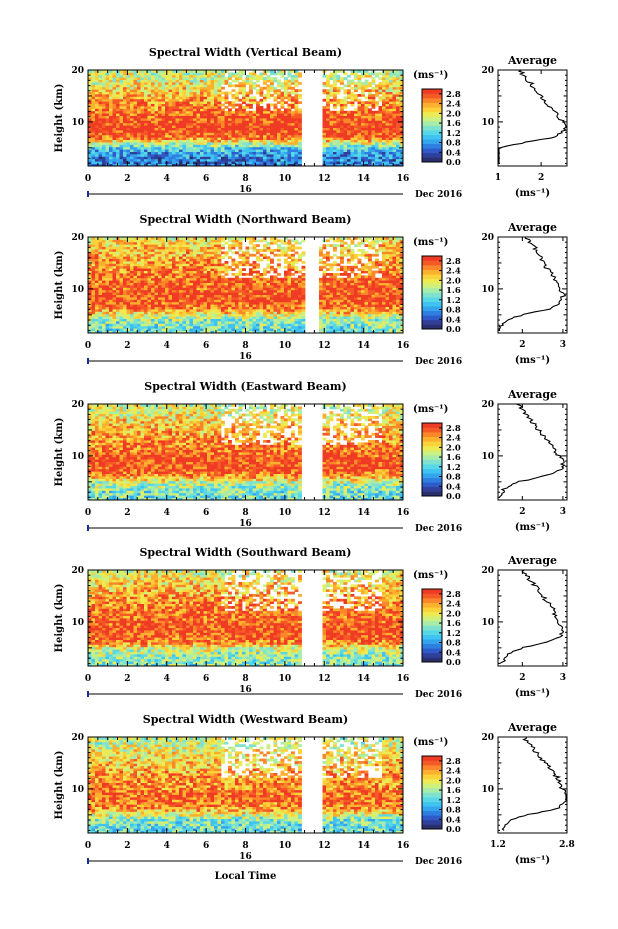 Image resolution: width=618 pixels, height=929 pixels. Describe the element at coordinates (206, 179) in the screenshot. I see `x-tick-label: 6` at that location.